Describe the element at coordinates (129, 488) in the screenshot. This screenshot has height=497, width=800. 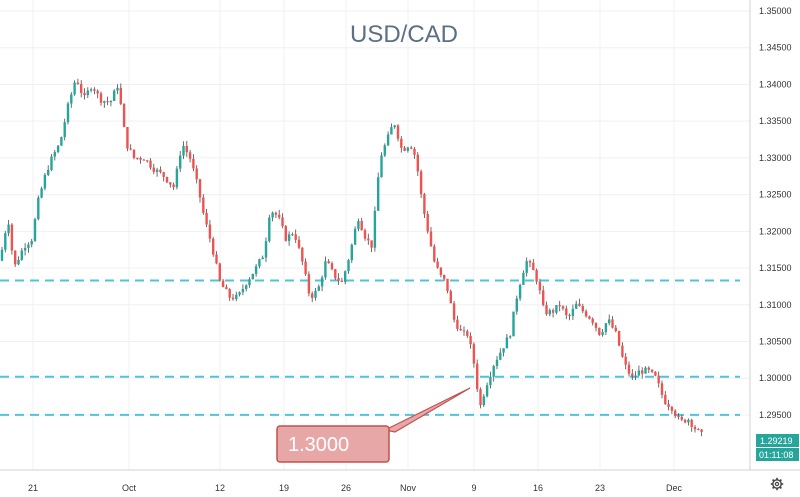
I see `date-tick-label: Oct` at that location.